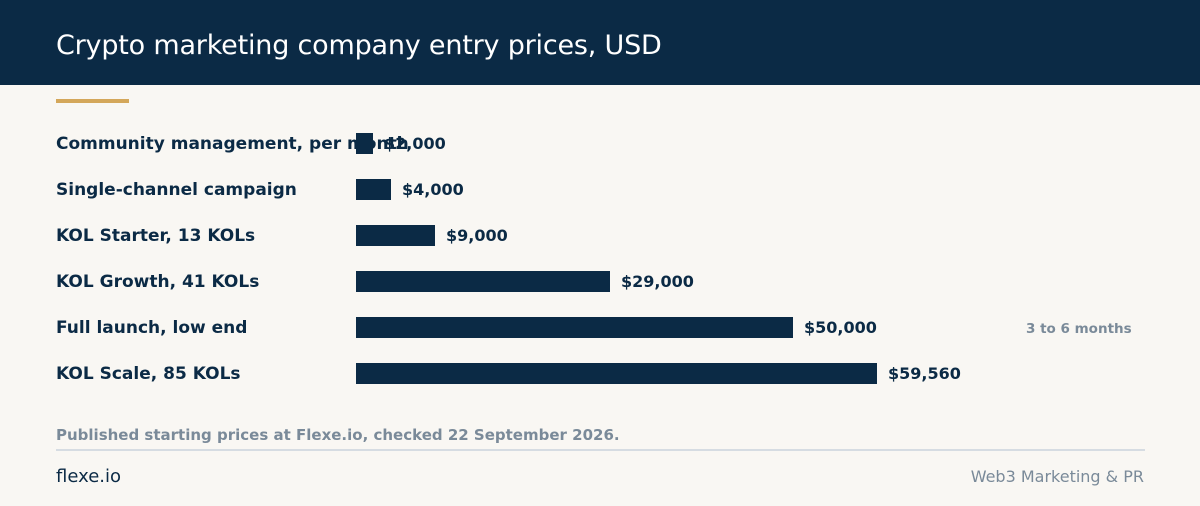 Image resolution: width=1200 pixels, height=506 pixels. Describe the element at coordinates (1079, 329) in the screenshot. I see `annotation-label: 3 to 6 months` at that location.